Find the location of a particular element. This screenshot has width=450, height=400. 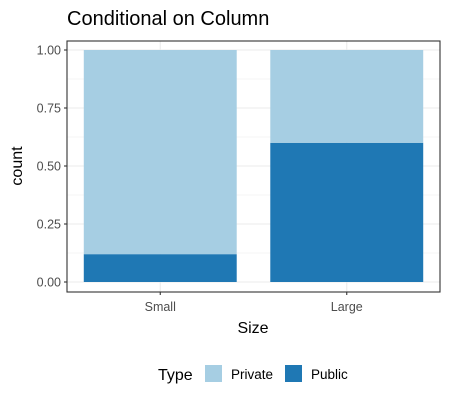

x-axis: Small Large is located at coordinates (254, 303).